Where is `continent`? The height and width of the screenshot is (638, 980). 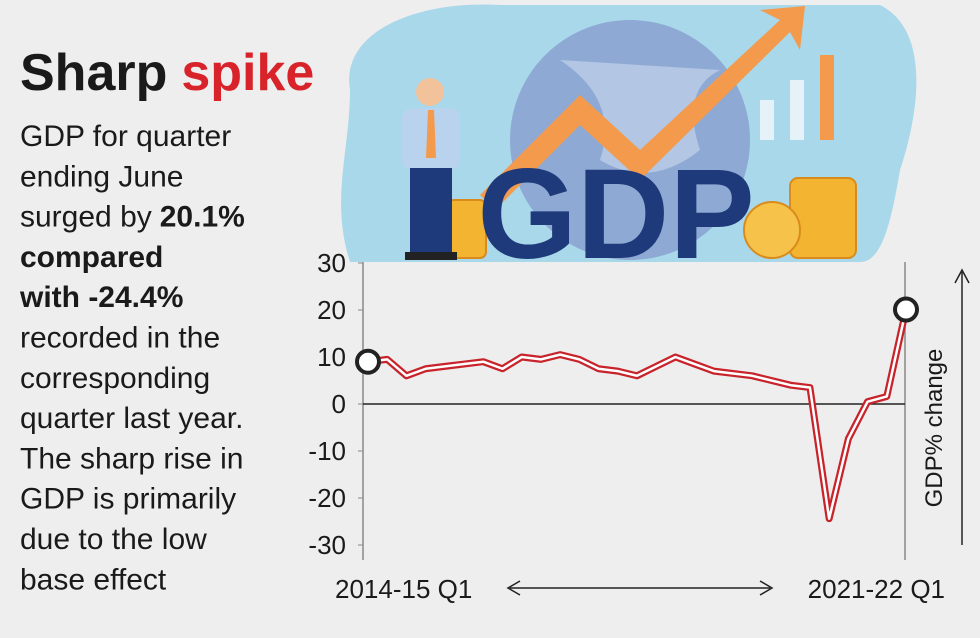 continent is located at coordinates (640, 116).